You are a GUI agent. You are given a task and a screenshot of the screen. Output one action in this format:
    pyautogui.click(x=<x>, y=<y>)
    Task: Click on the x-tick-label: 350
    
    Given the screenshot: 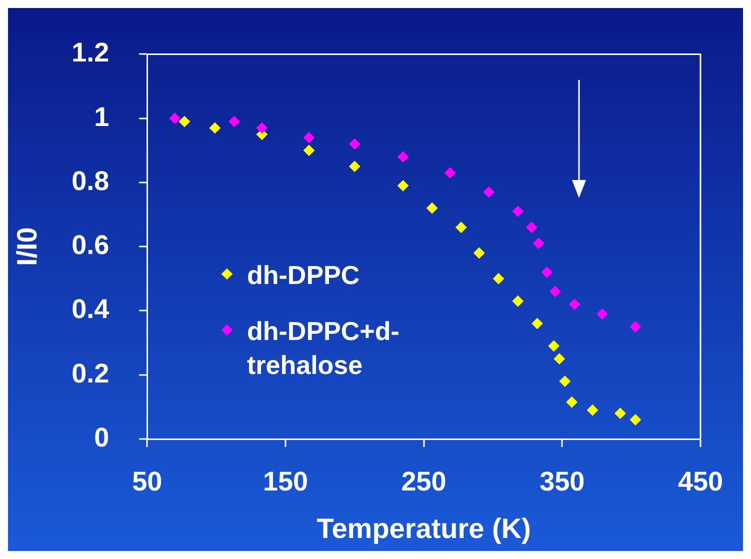 What is the action you would take?
    pyautogui.click(x=562, y=481)
    